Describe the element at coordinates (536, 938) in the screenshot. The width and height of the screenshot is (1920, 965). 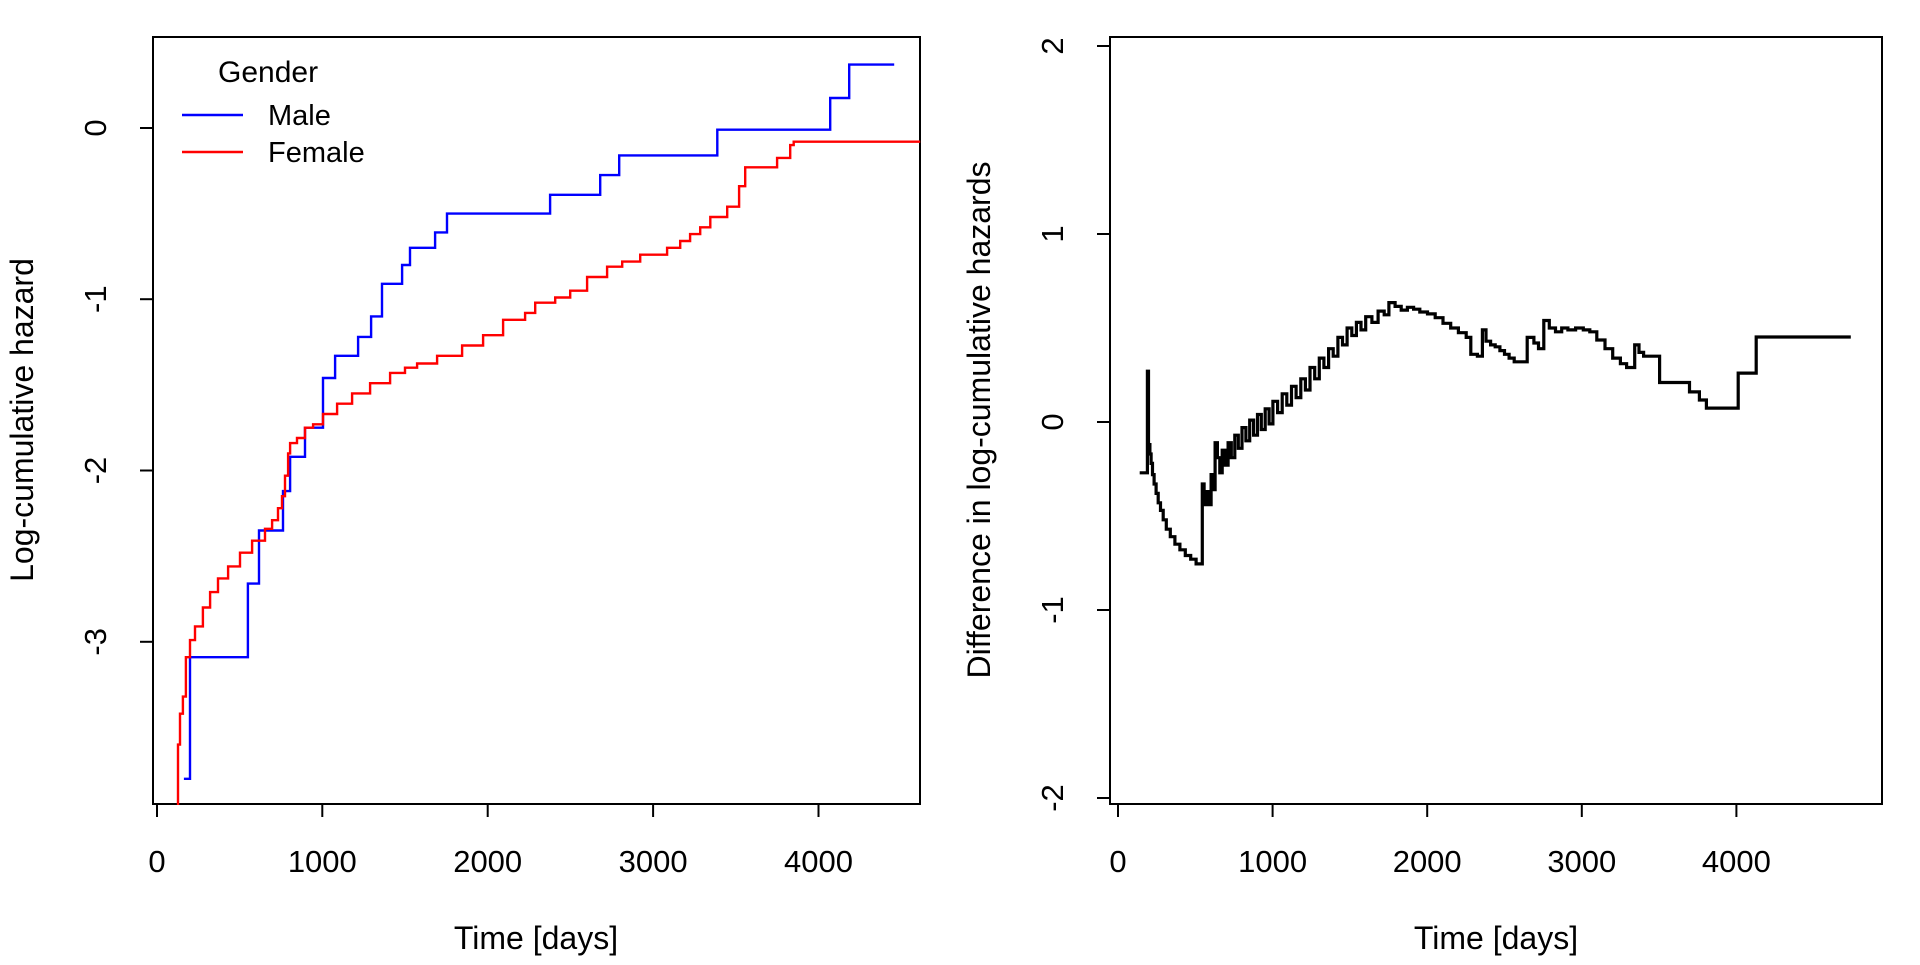
I see `left-x-axis-title: Time [days]` at that location.